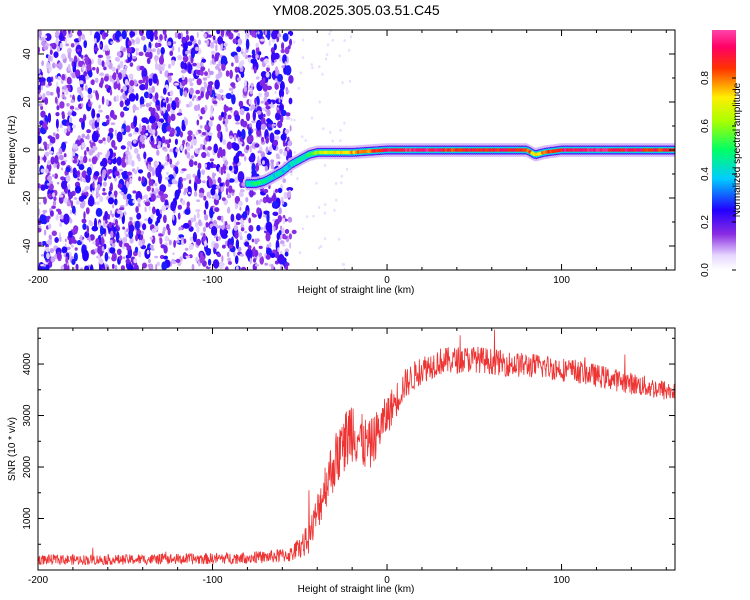 The image size is (750, 600). What do you see at coordinates (387, 580) in the screenshot?
I see `snr-x-tick-label: 0` at bounding box center [387, 580].